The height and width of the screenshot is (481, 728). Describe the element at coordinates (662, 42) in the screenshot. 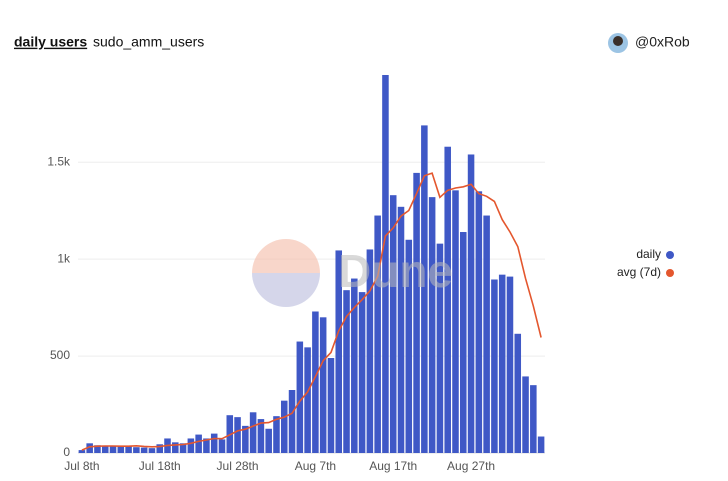

I see `author: @0xRob` at that location.